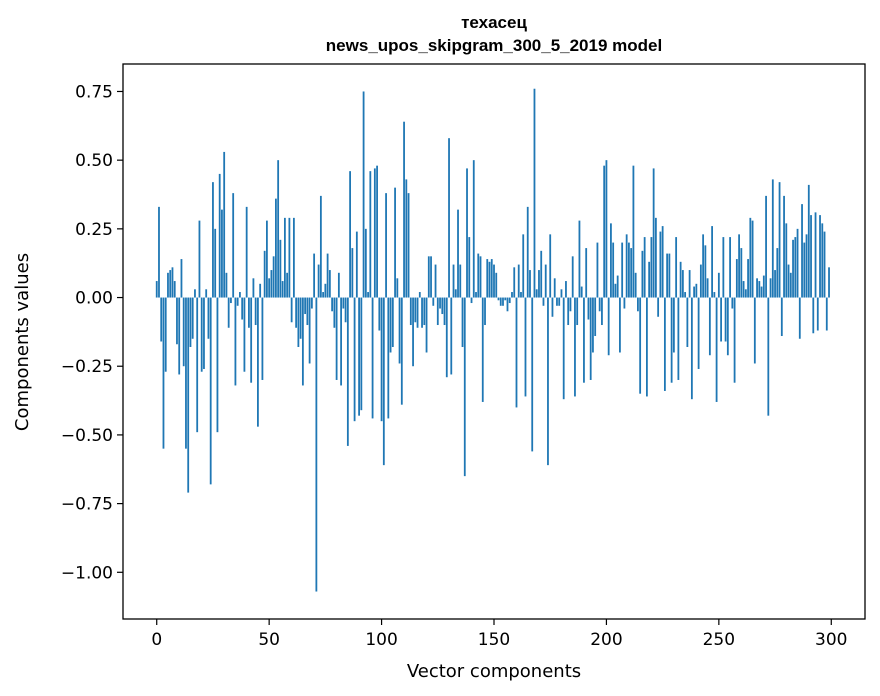 The image size is (880, 696). What do you see at coordinates (494, 671) in the screenshot?
I see `x-axis-label: Vector components` at bounding box center [494, 671].